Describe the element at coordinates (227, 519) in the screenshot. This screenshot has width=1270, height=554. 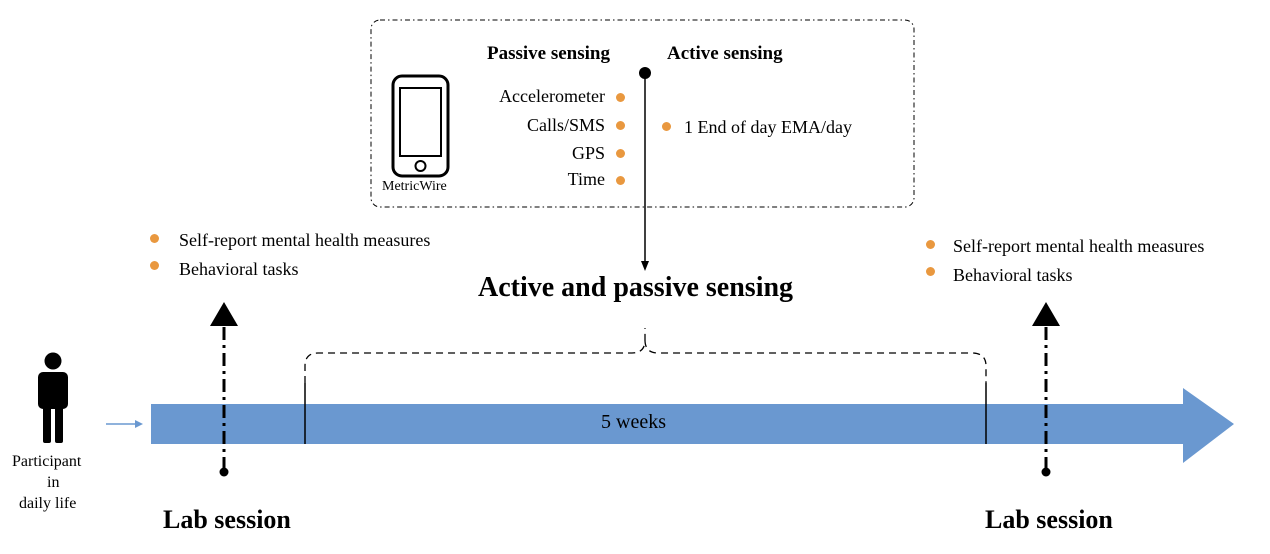
I see `left-session-title: Lab session` at that location.